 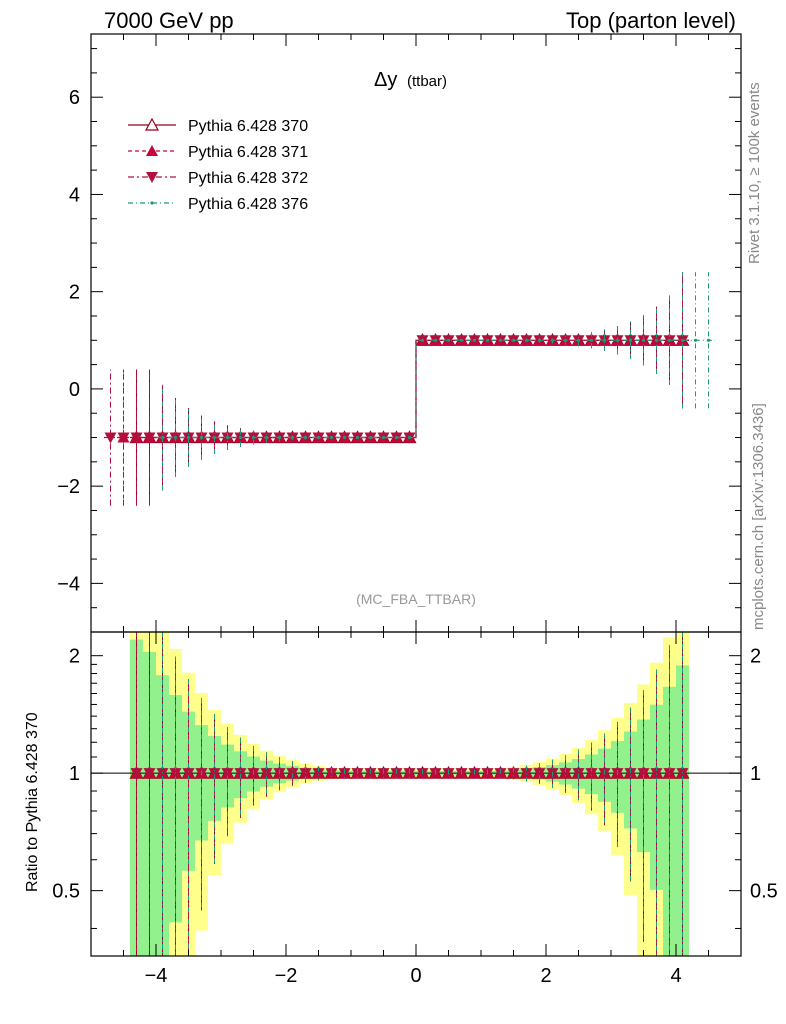 I want to click on mcplots-label: mcplots.cern.ch [arXiv:1306.3436], so click(x=758, y=516).